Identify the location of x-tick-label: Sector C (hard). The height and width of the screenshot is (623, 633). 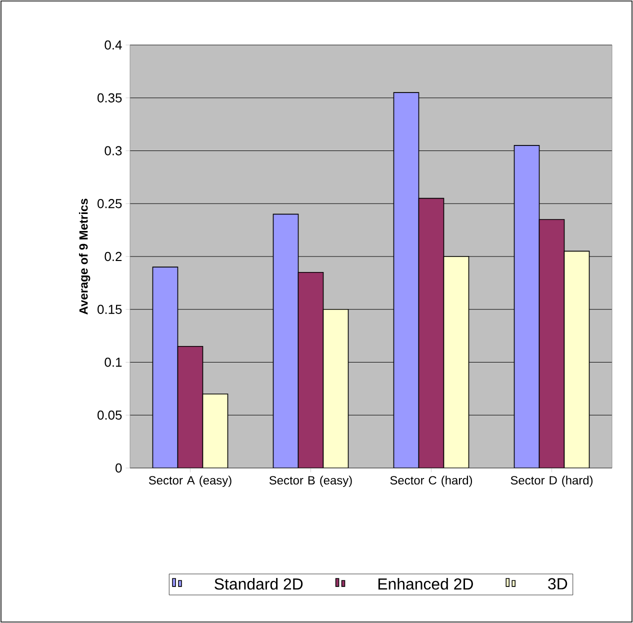
(431, 481).